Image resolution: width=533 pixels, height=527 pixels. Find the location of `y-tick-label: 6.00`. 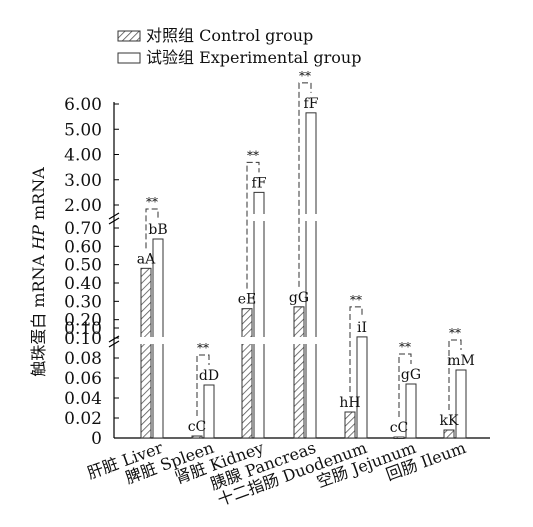

y-tick-label: 6.00 is located at coordinates (83, 105).